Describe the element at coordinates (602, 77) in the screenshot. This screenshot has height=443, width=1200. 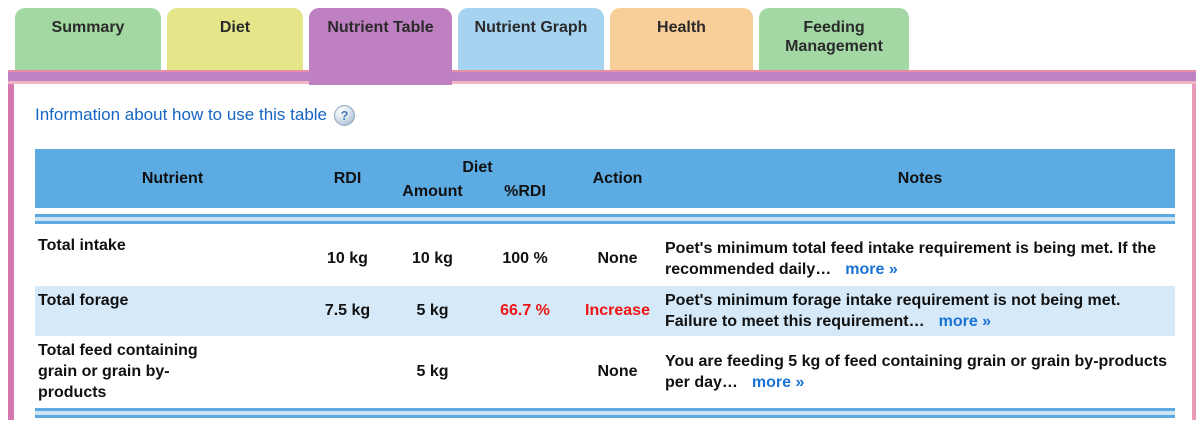
I see `panel-top-border` at that location.